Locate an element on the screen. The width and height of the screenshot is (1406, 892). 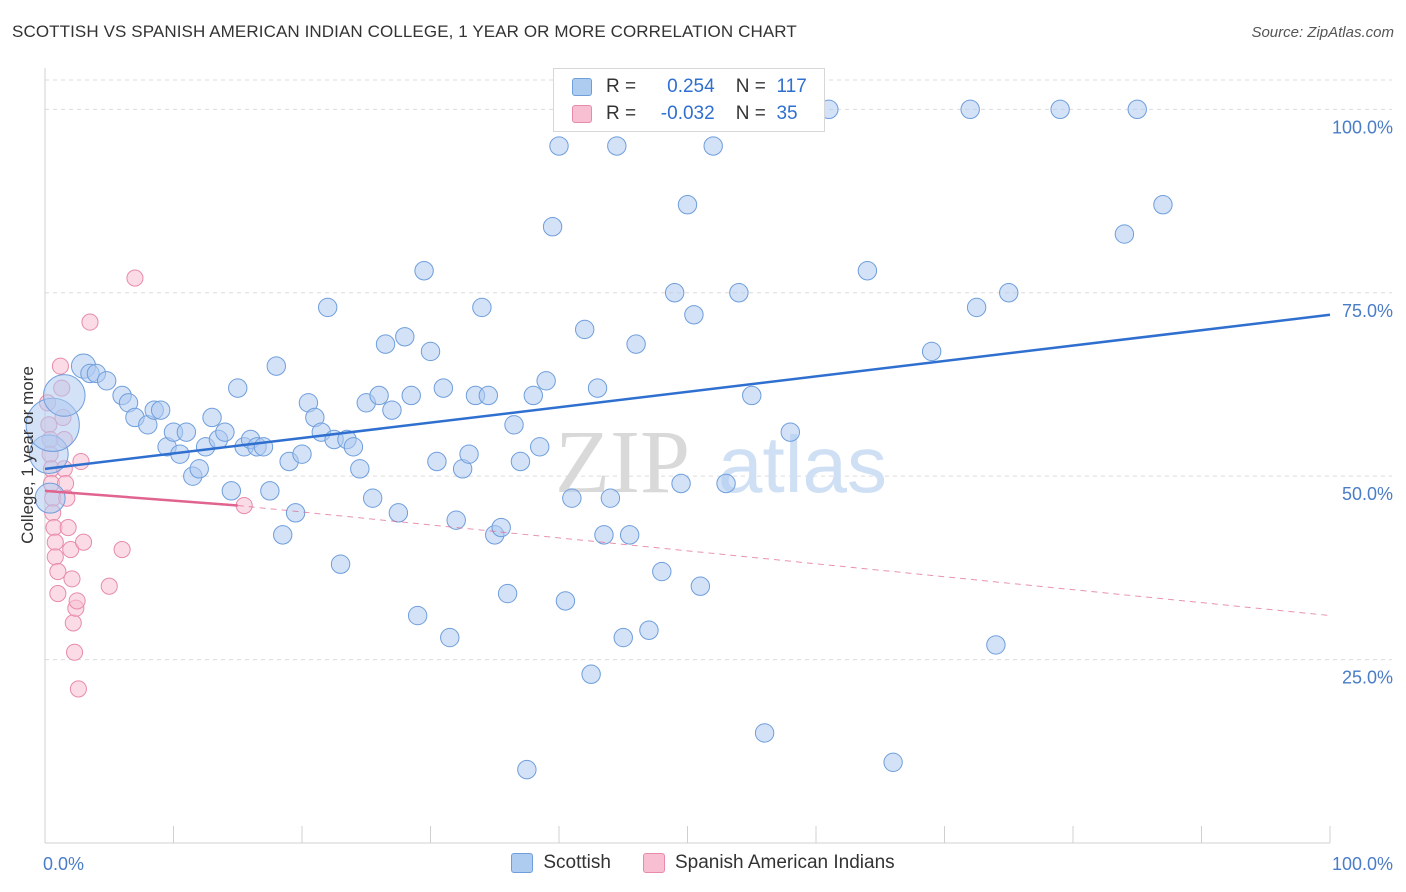
x-tick-label: 0.0% is located at coordinates (63, 864).